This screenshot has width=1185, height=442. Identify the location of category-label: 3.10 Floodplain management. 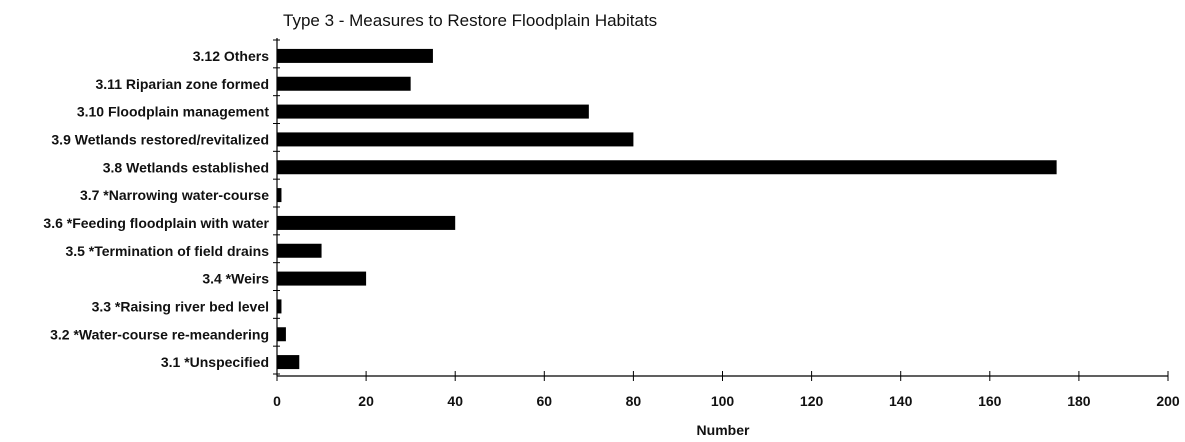
(173, 112).